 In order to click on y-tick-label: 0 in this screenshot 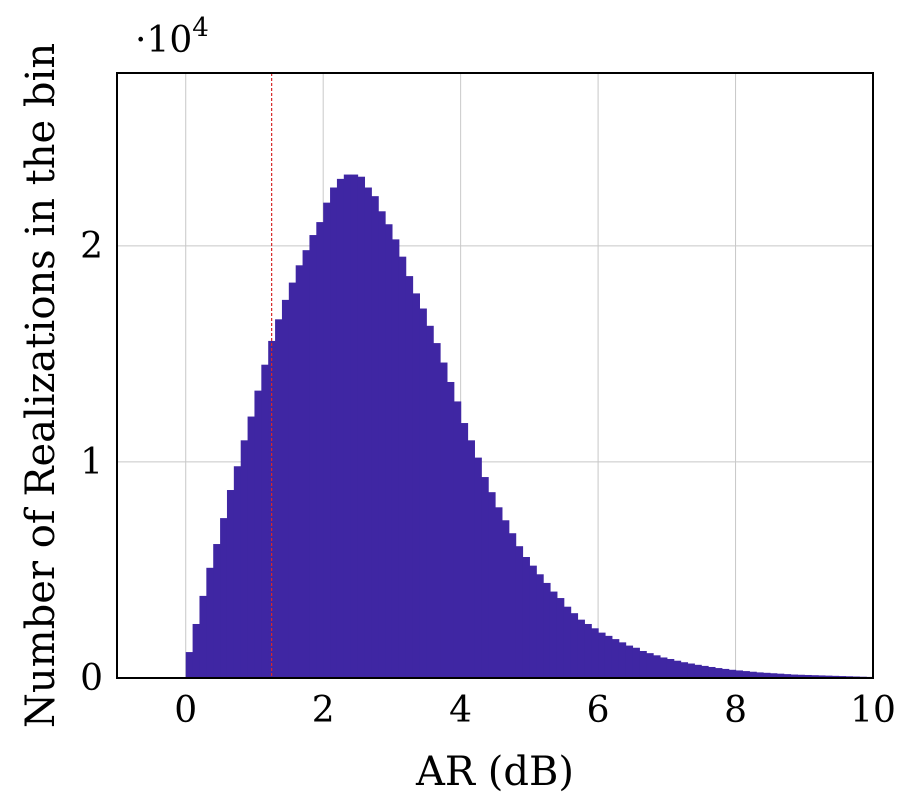, I will do `click(91, 678)`.